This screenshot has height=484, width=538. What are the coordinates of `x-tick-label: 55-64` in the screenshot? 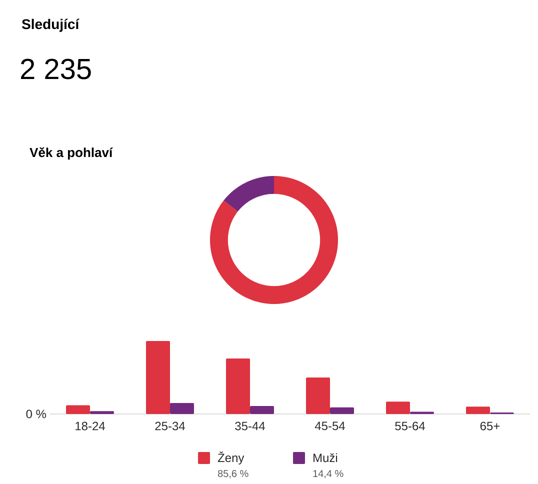 It's located at (410, 426).